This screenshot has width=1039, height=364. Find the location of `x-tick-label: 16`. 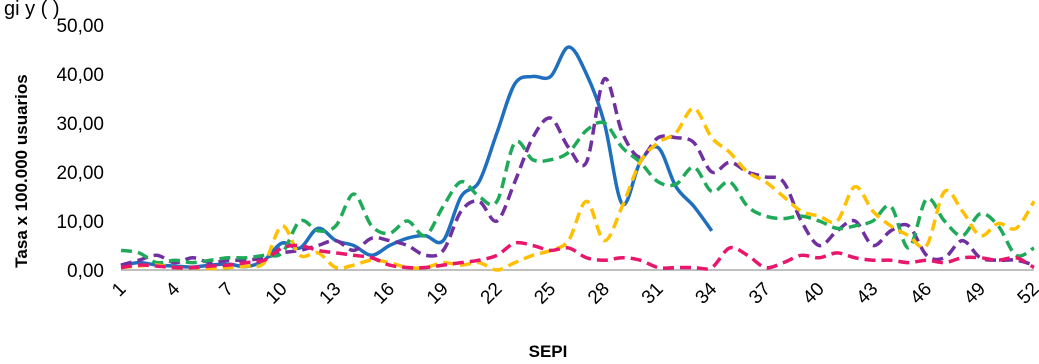

x-tick-label: 16 is located at coordinates (384, 294).